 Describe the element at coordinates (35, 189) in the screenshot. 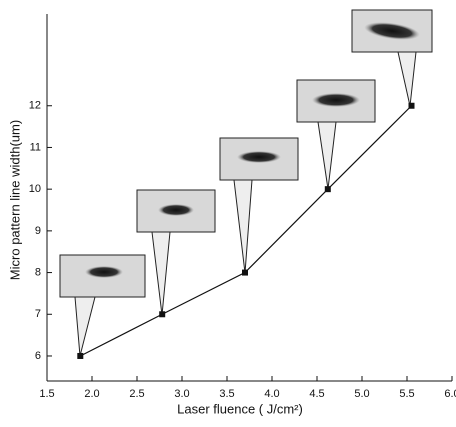

I see `y-tick-label: 10` at that location.